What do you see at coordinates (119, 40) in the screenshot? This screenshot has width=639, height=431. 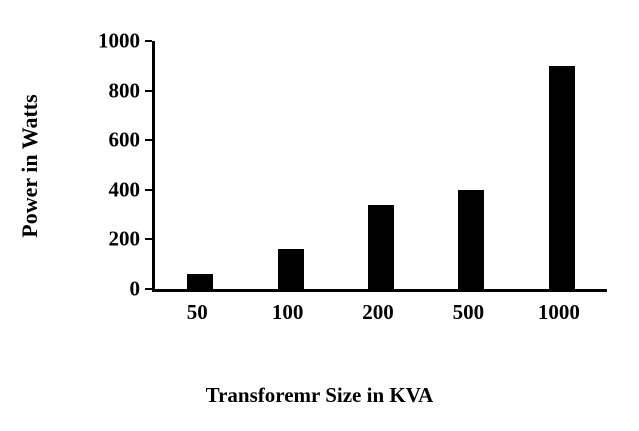 I see `y-tick-label: 1000` at bounding box center [119, 40].